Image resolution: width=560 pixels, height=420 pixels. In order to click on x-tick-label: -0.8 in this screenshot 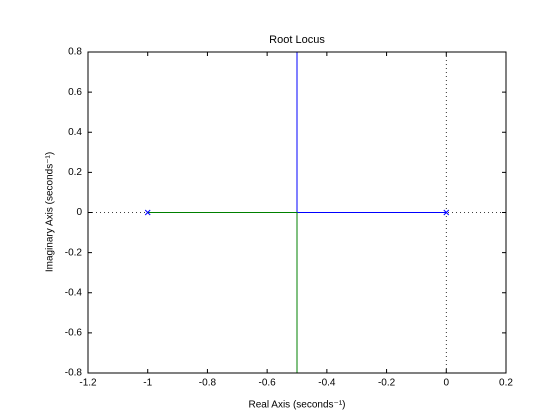, I will do `click(208, 383)`.